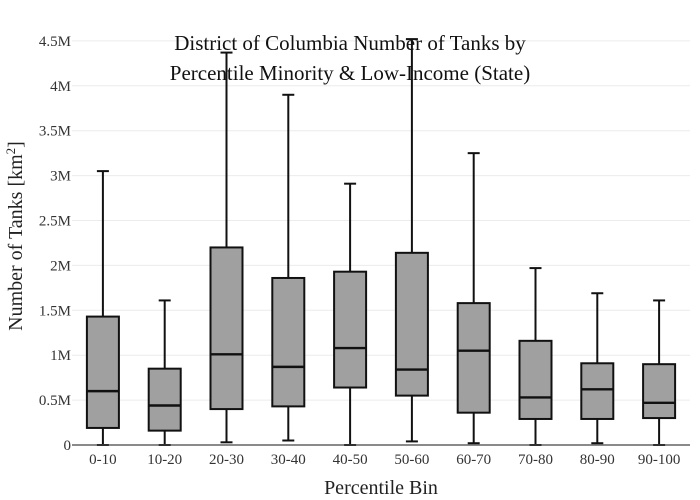 This screenshot has width=700, height=500. What do you see at coordinates (55, 401) in the screenshot?
I see `y-tick-label: 0.5M` at bounding box center [55, 401].